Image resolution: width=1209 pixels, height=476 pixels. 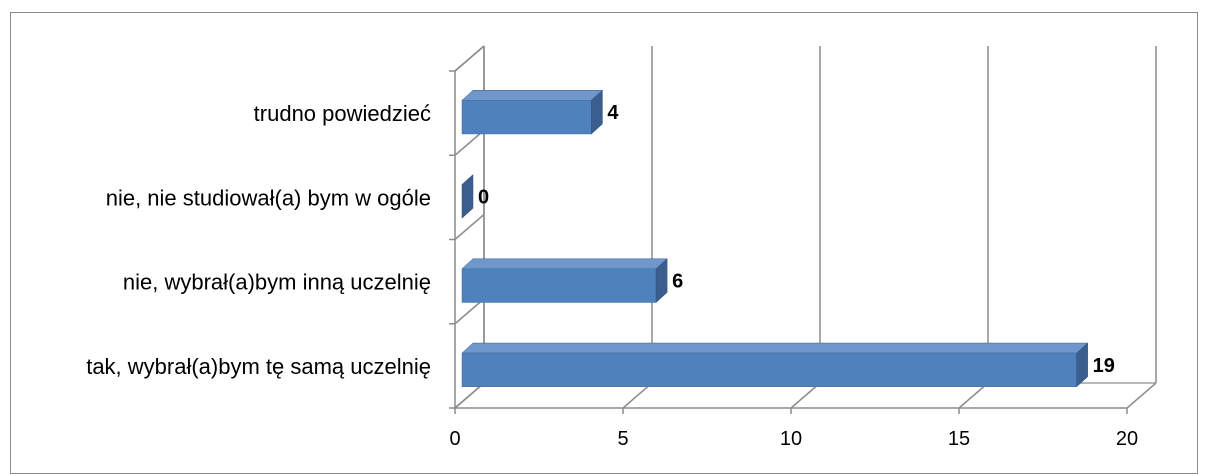 I want to click on x-tick-label: 0, so click(x=454, y=439).